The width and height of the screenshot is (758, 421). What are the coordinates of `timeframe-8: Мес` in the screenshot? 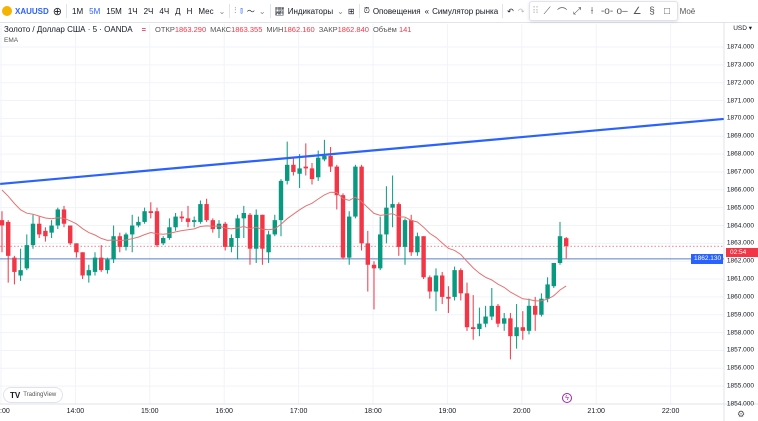 It's located at (206, 11).